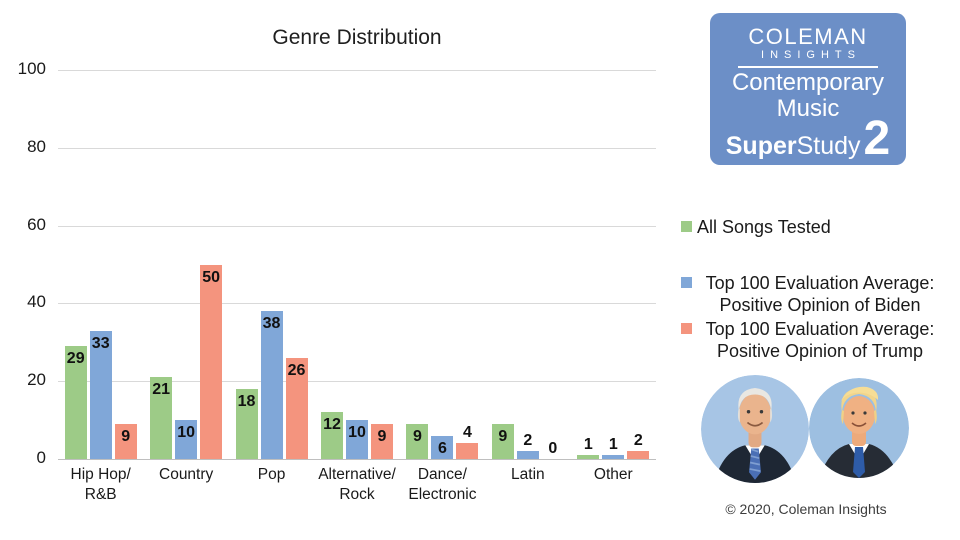 Image resolution: width=960 pixels, height=540 pixels. I want to click on bar-s2-c3, so click(382, 441).